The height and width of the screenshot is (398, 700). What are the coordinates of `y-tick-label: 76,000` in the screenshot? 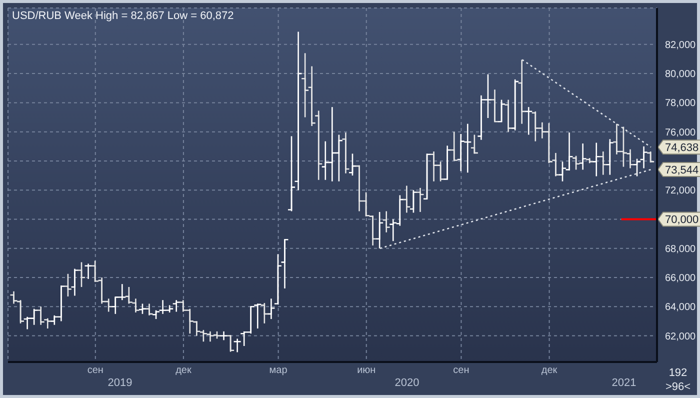 It's located at (680, 132).